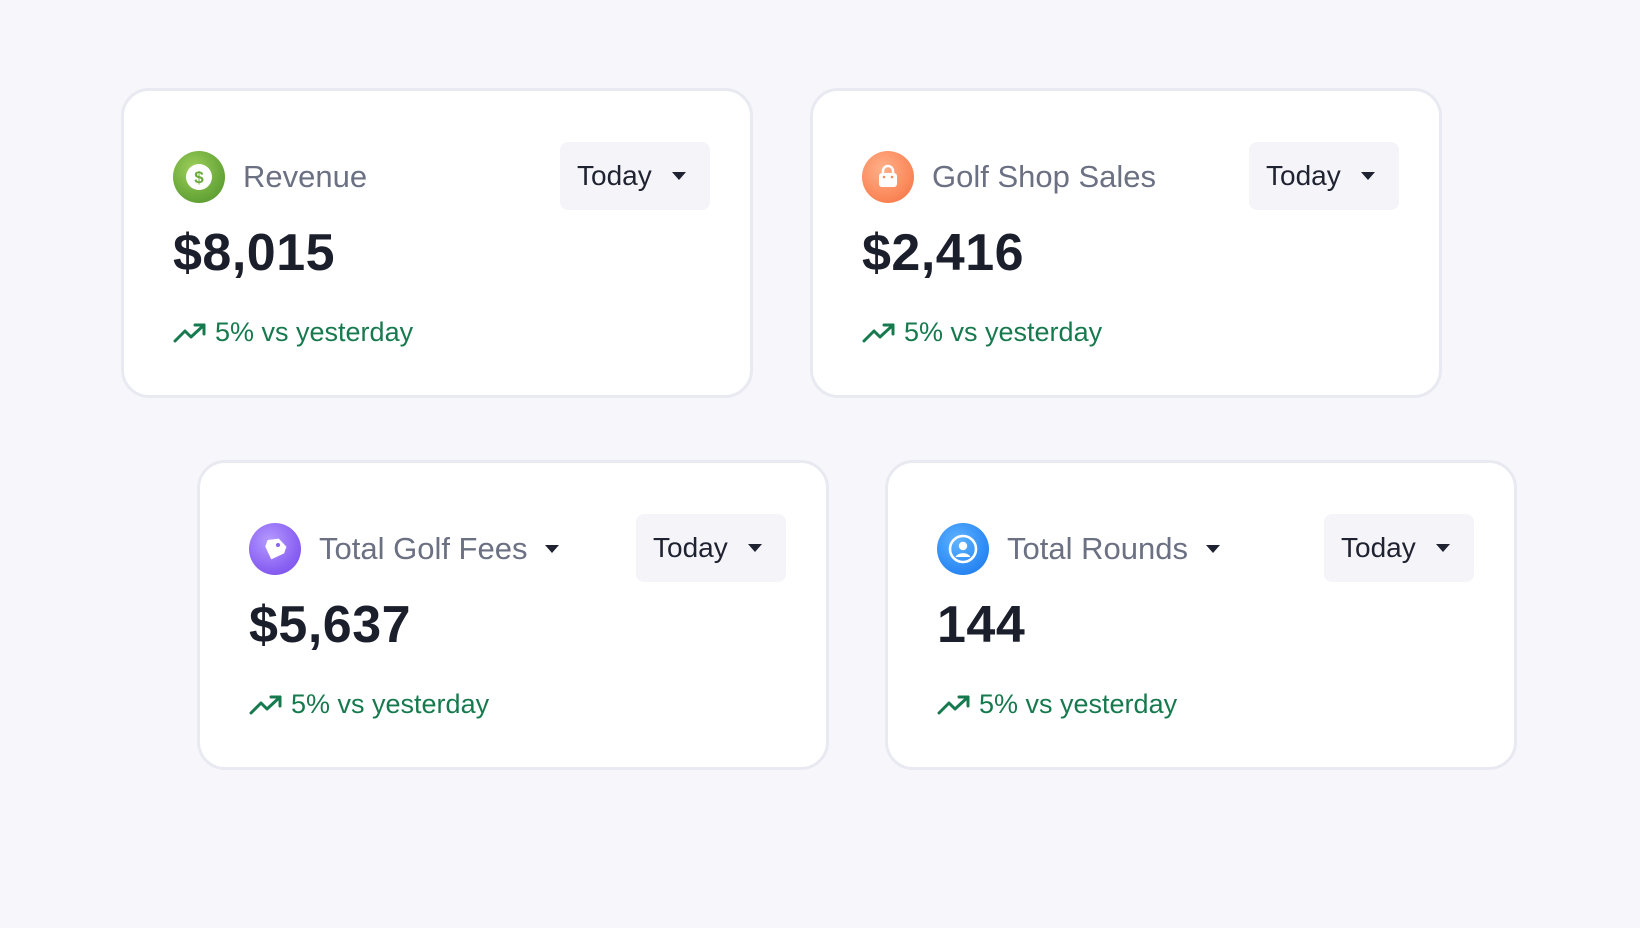  Describe the element at coordinates (981, 625) in the screenshot. I see `card-value: 144` at that location.